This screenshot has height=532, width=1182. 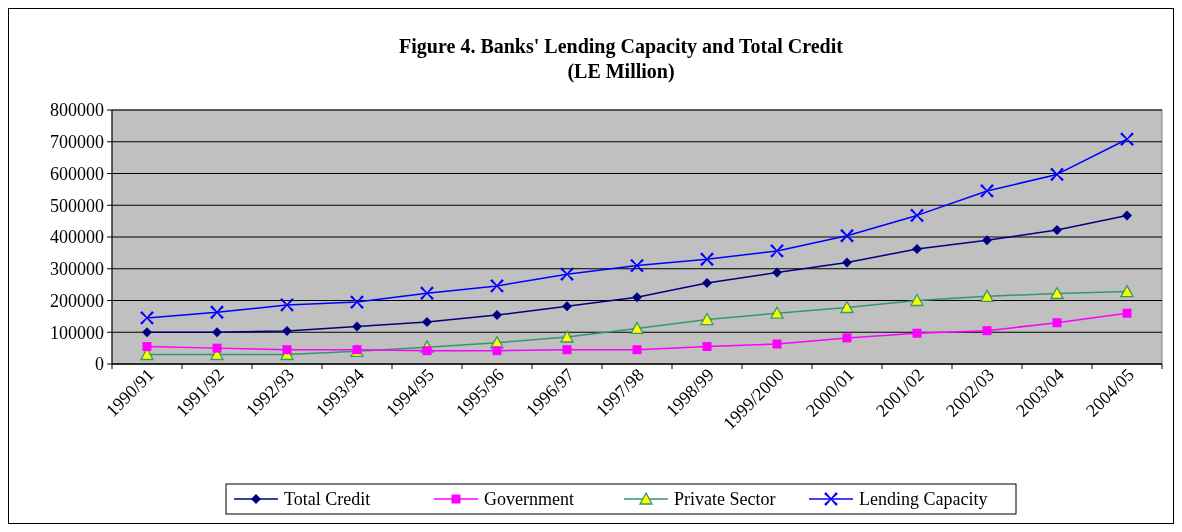 I want to click on y-tick-label: 600000, so click(x=77, y=173).